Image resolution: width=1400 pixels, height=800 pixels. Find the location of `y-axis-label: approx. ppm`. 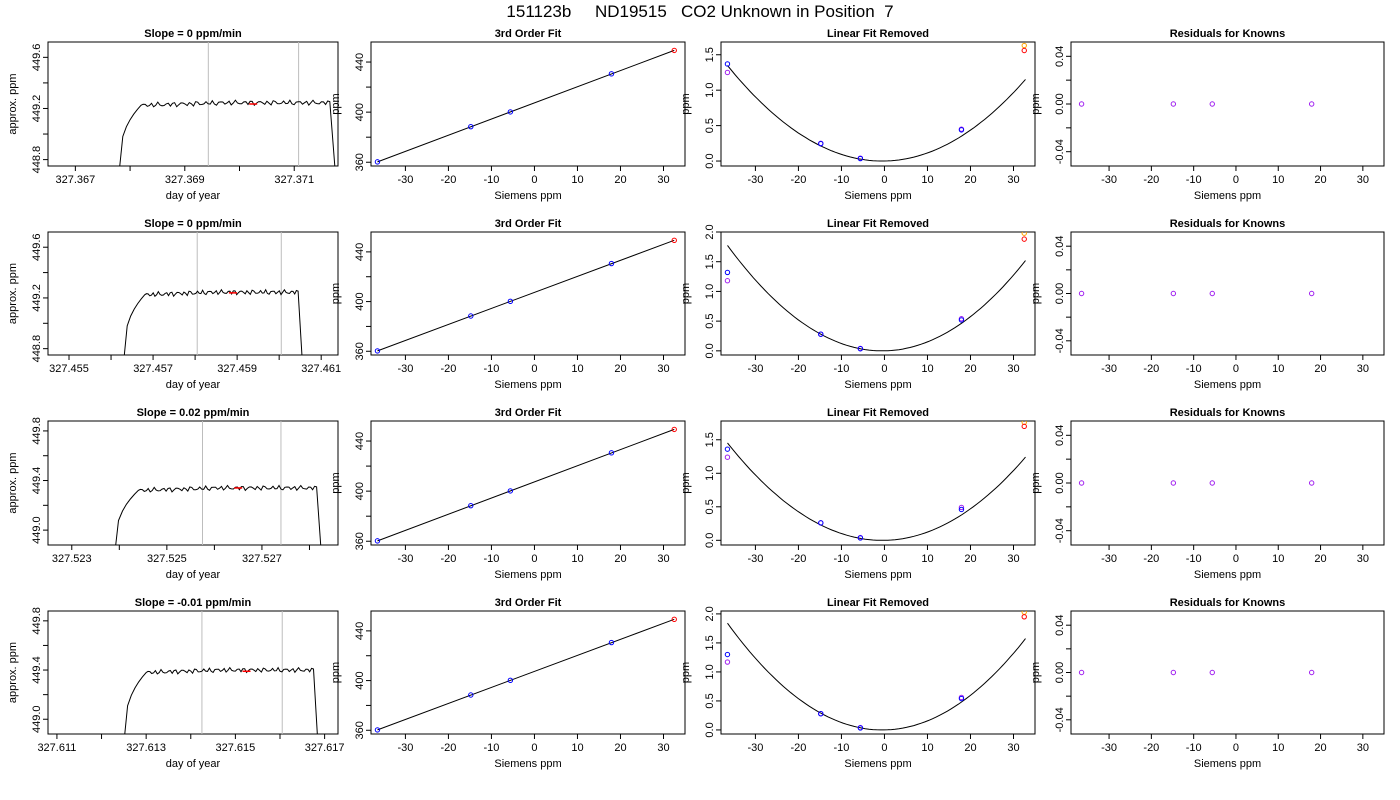

y-axis-label: approx. ppm is located at coordinates (13, 293).